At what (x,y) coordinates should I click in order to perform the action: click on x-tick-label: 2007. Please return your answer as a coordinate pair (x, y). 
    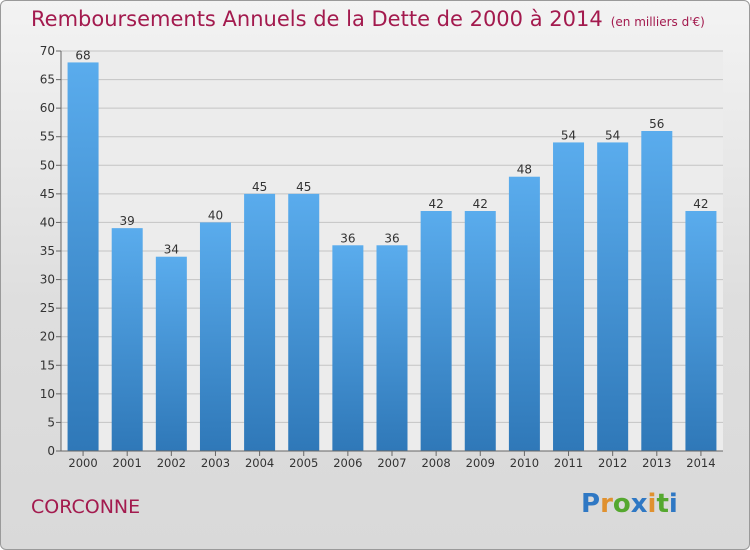
    Looking at the image, I should click on (391, 463).